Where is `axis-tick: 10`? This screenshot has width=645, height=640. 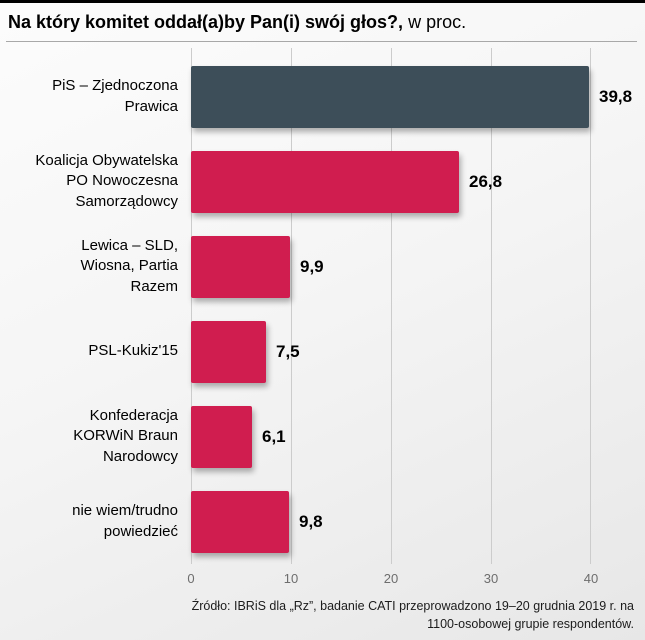 axis-tick: 10 is located at coordinates (291, 578).